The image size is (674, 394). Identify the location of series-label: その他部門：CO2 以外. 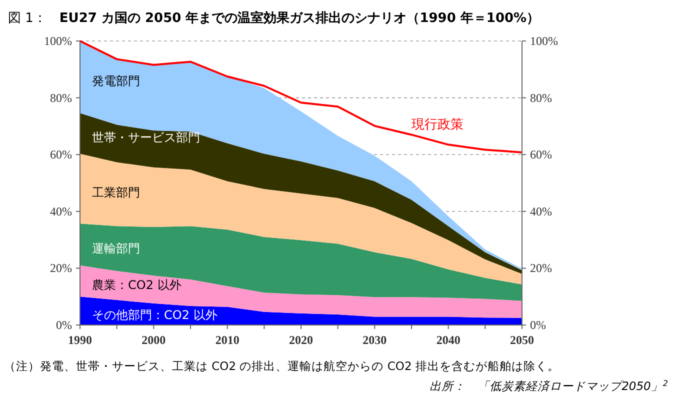
(155, 315).